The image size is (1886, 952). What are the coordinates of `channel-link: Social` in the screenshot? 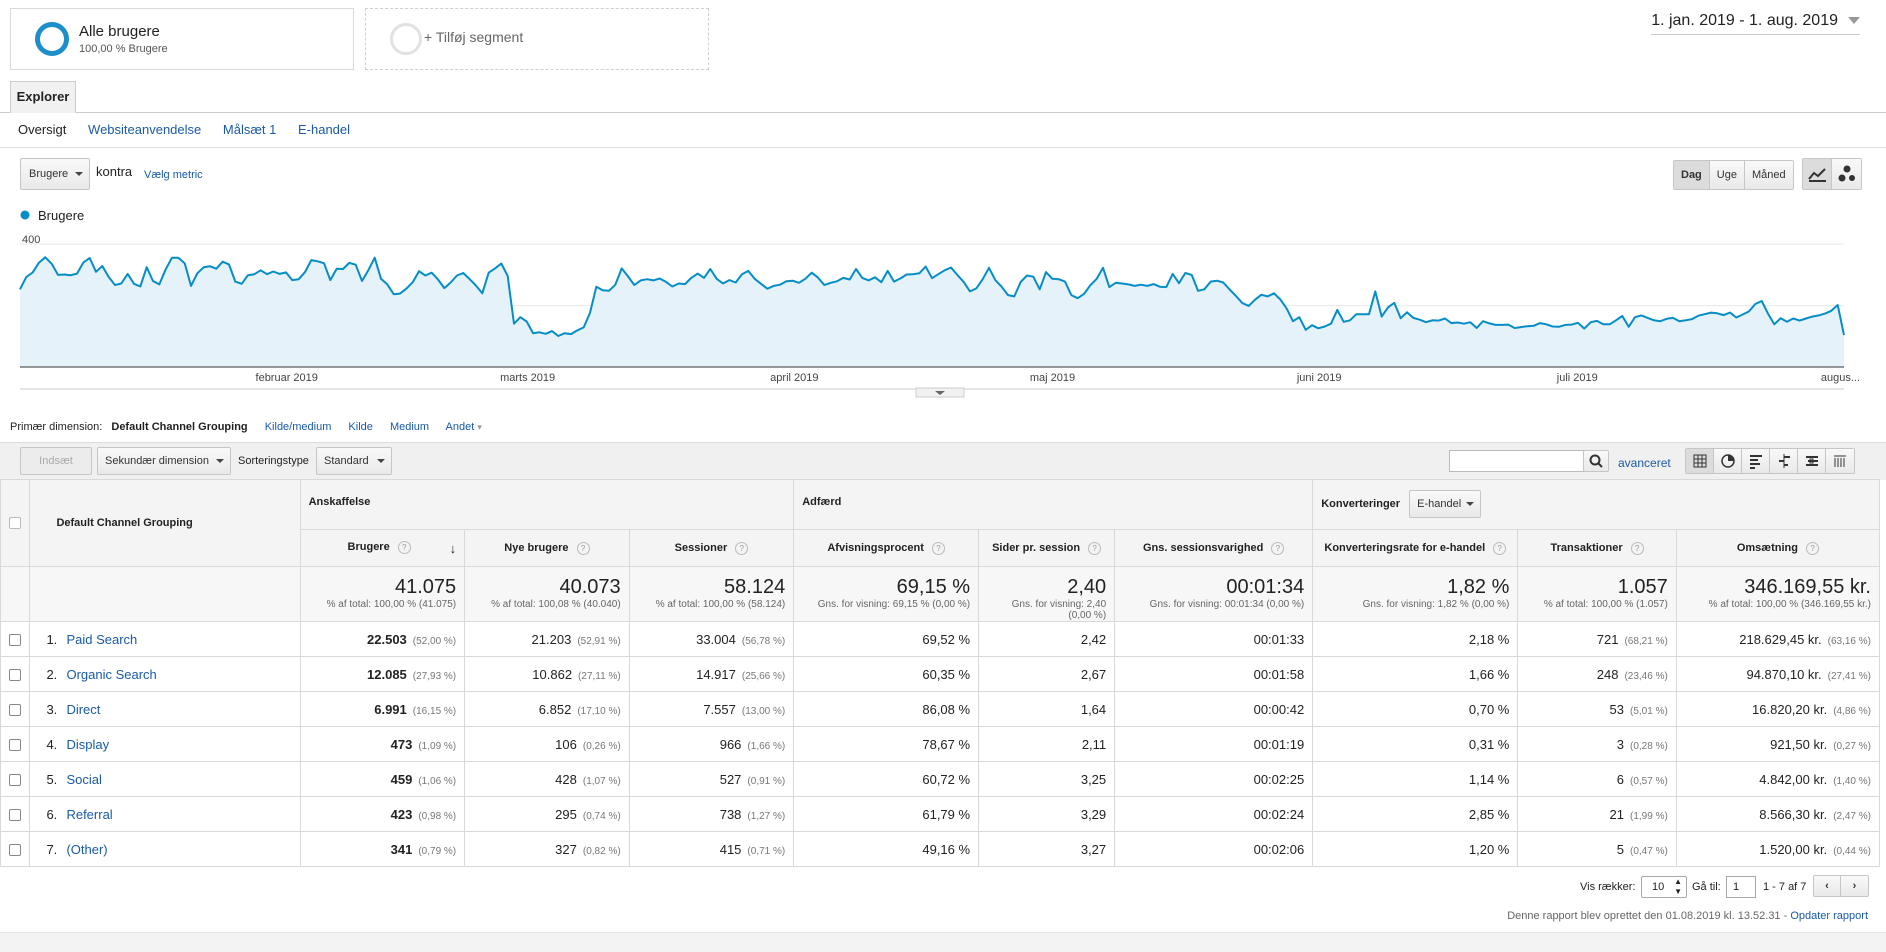 It's located at (84, 779).